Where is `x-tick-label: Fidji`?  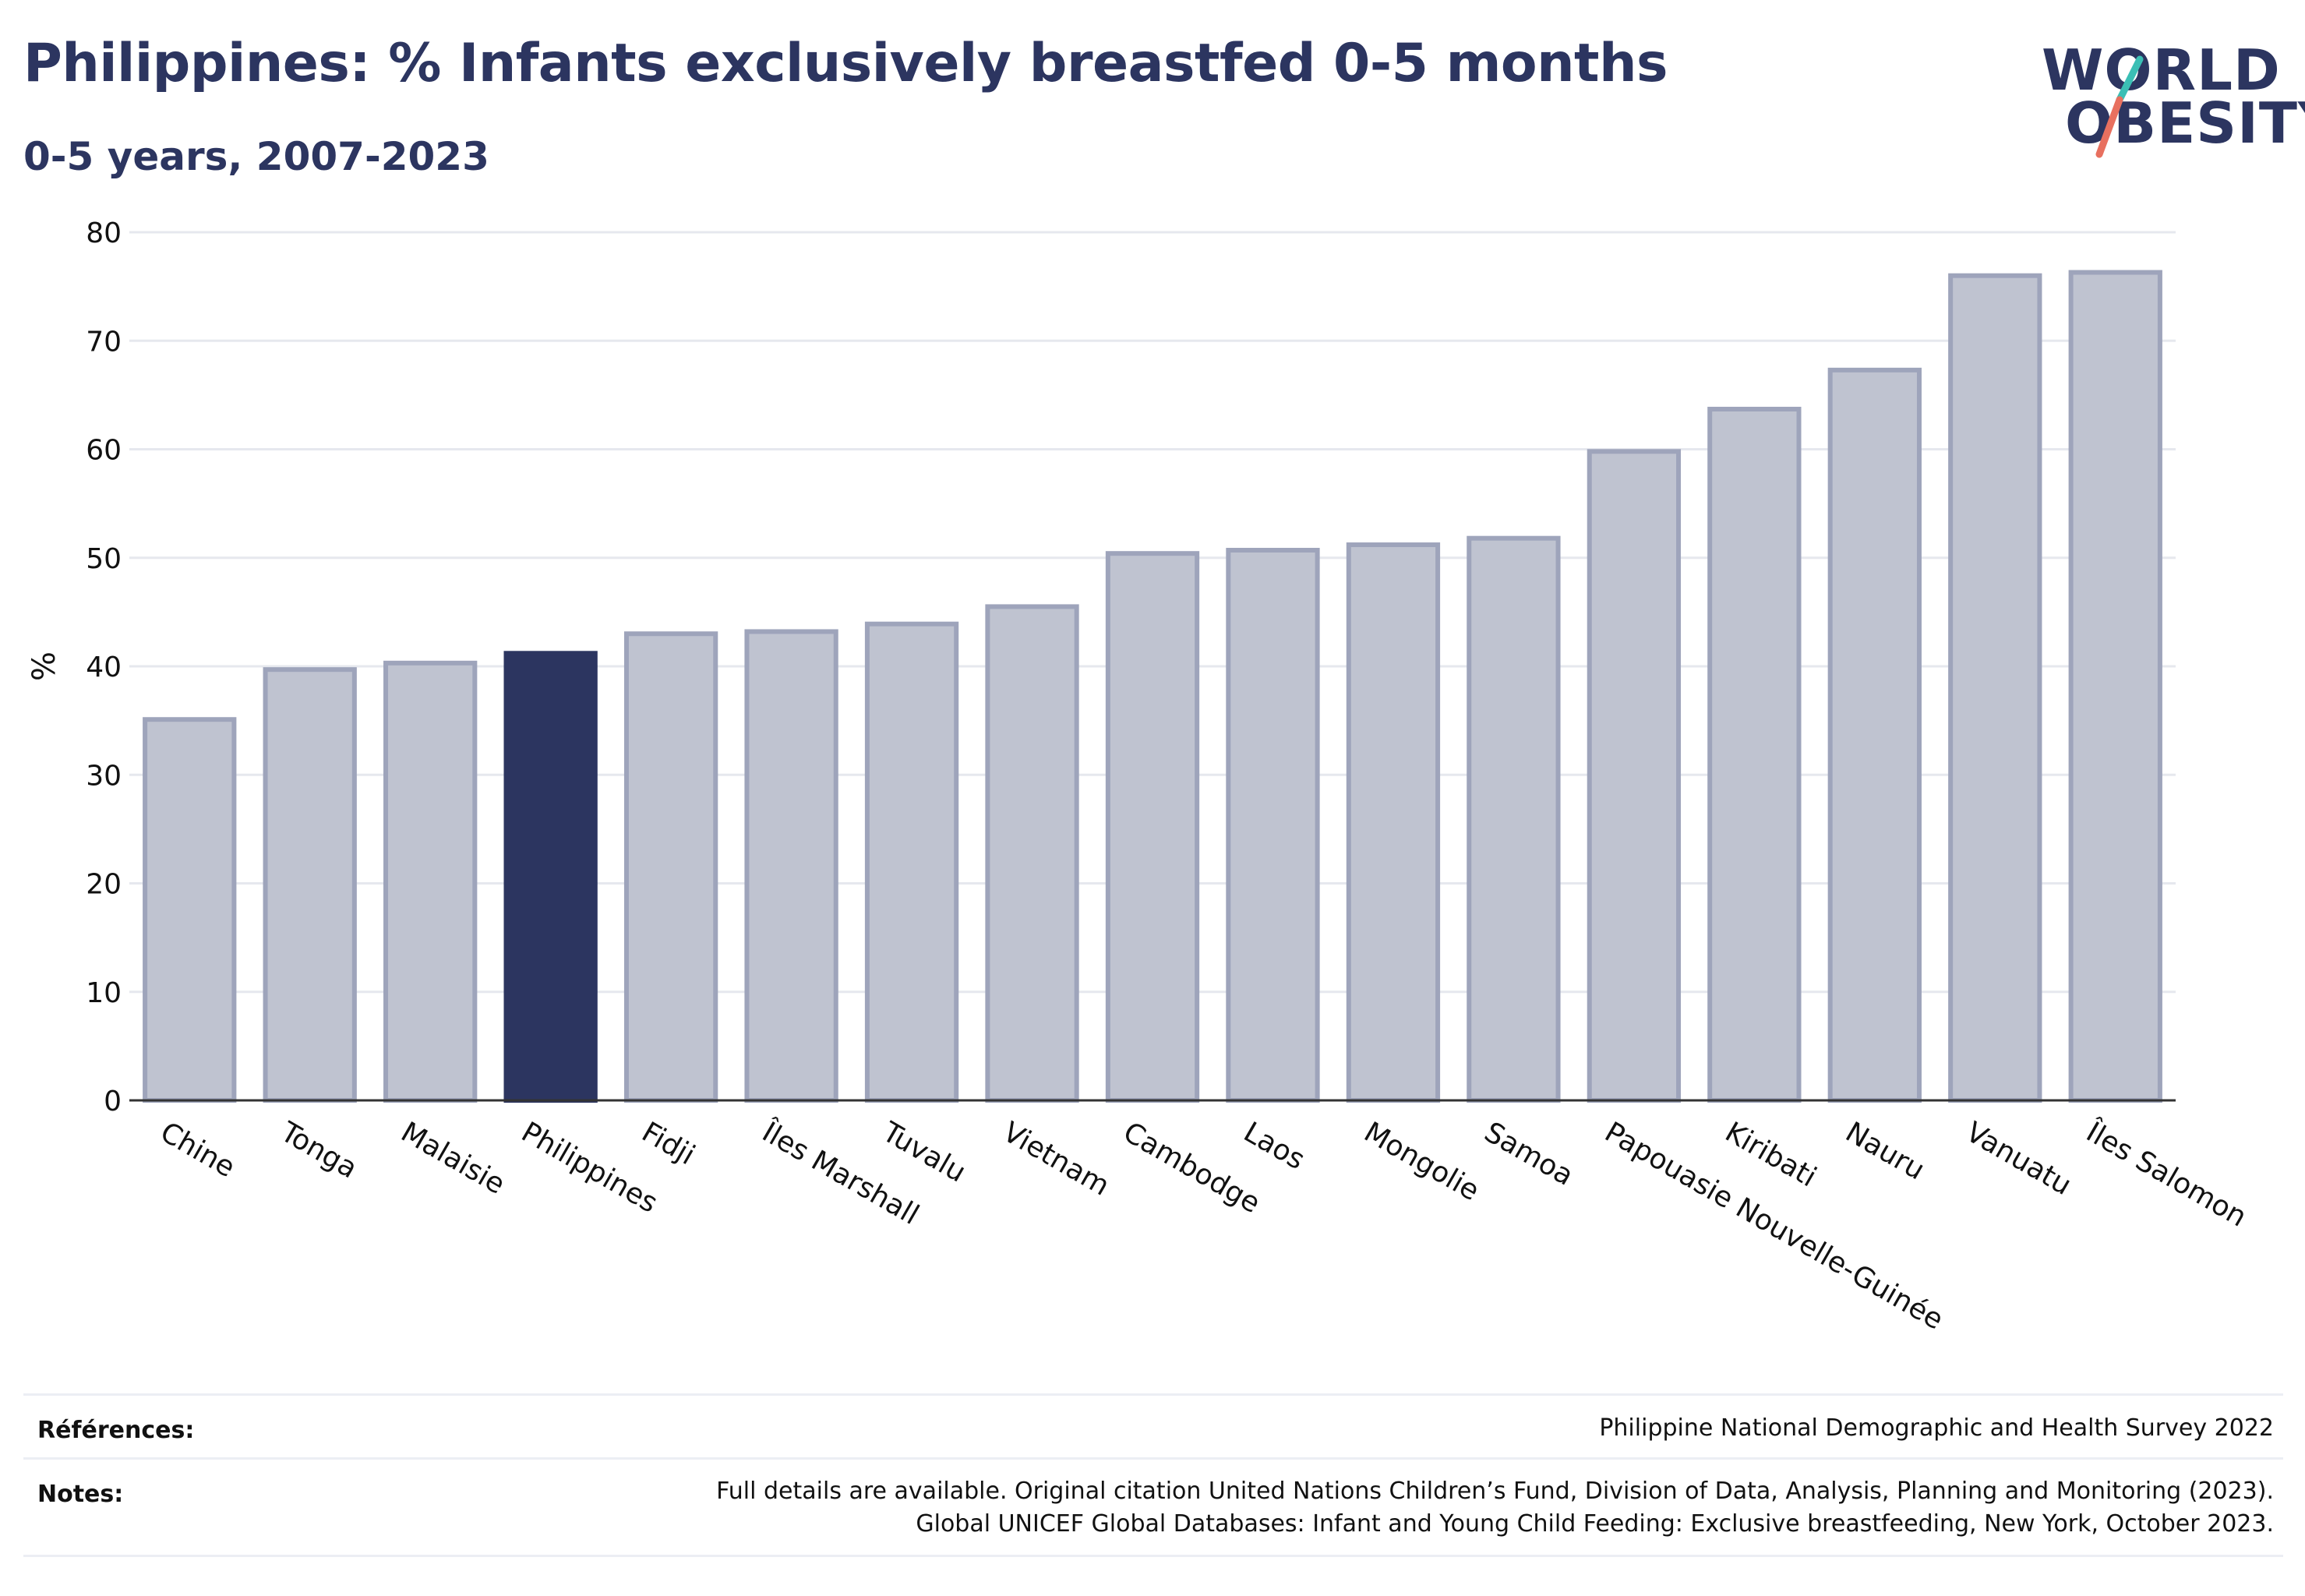 x-tick-label: Fidji is located at coordinates (669, 1143).